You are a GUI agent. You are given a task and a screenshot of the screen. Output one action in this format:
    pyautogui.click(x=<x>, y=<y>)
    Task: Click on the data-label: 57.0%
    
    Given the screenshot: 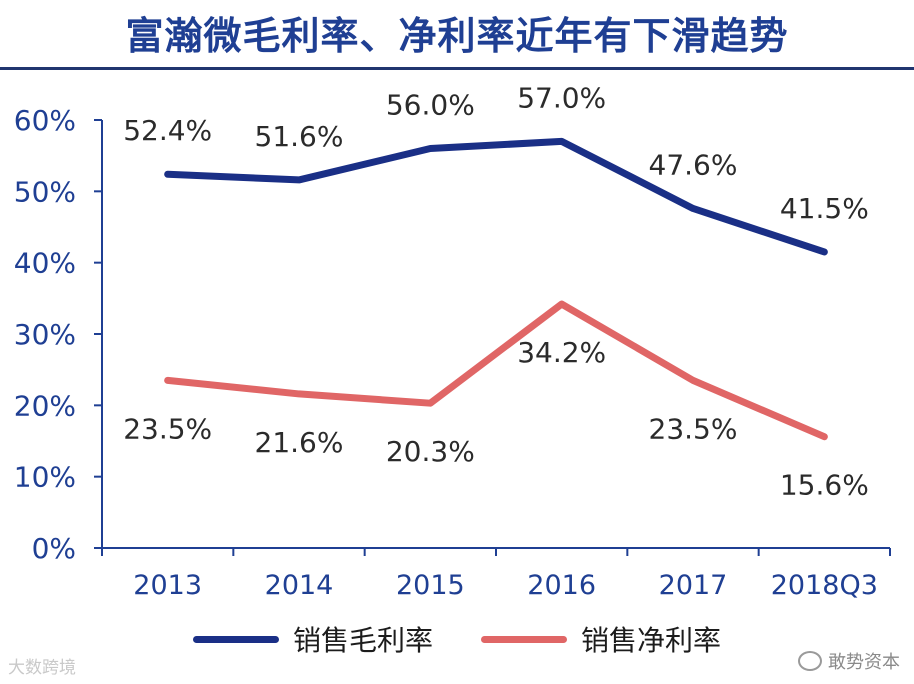 What is the action you would take?
    pyautogui.click(x=561, y=97)
    